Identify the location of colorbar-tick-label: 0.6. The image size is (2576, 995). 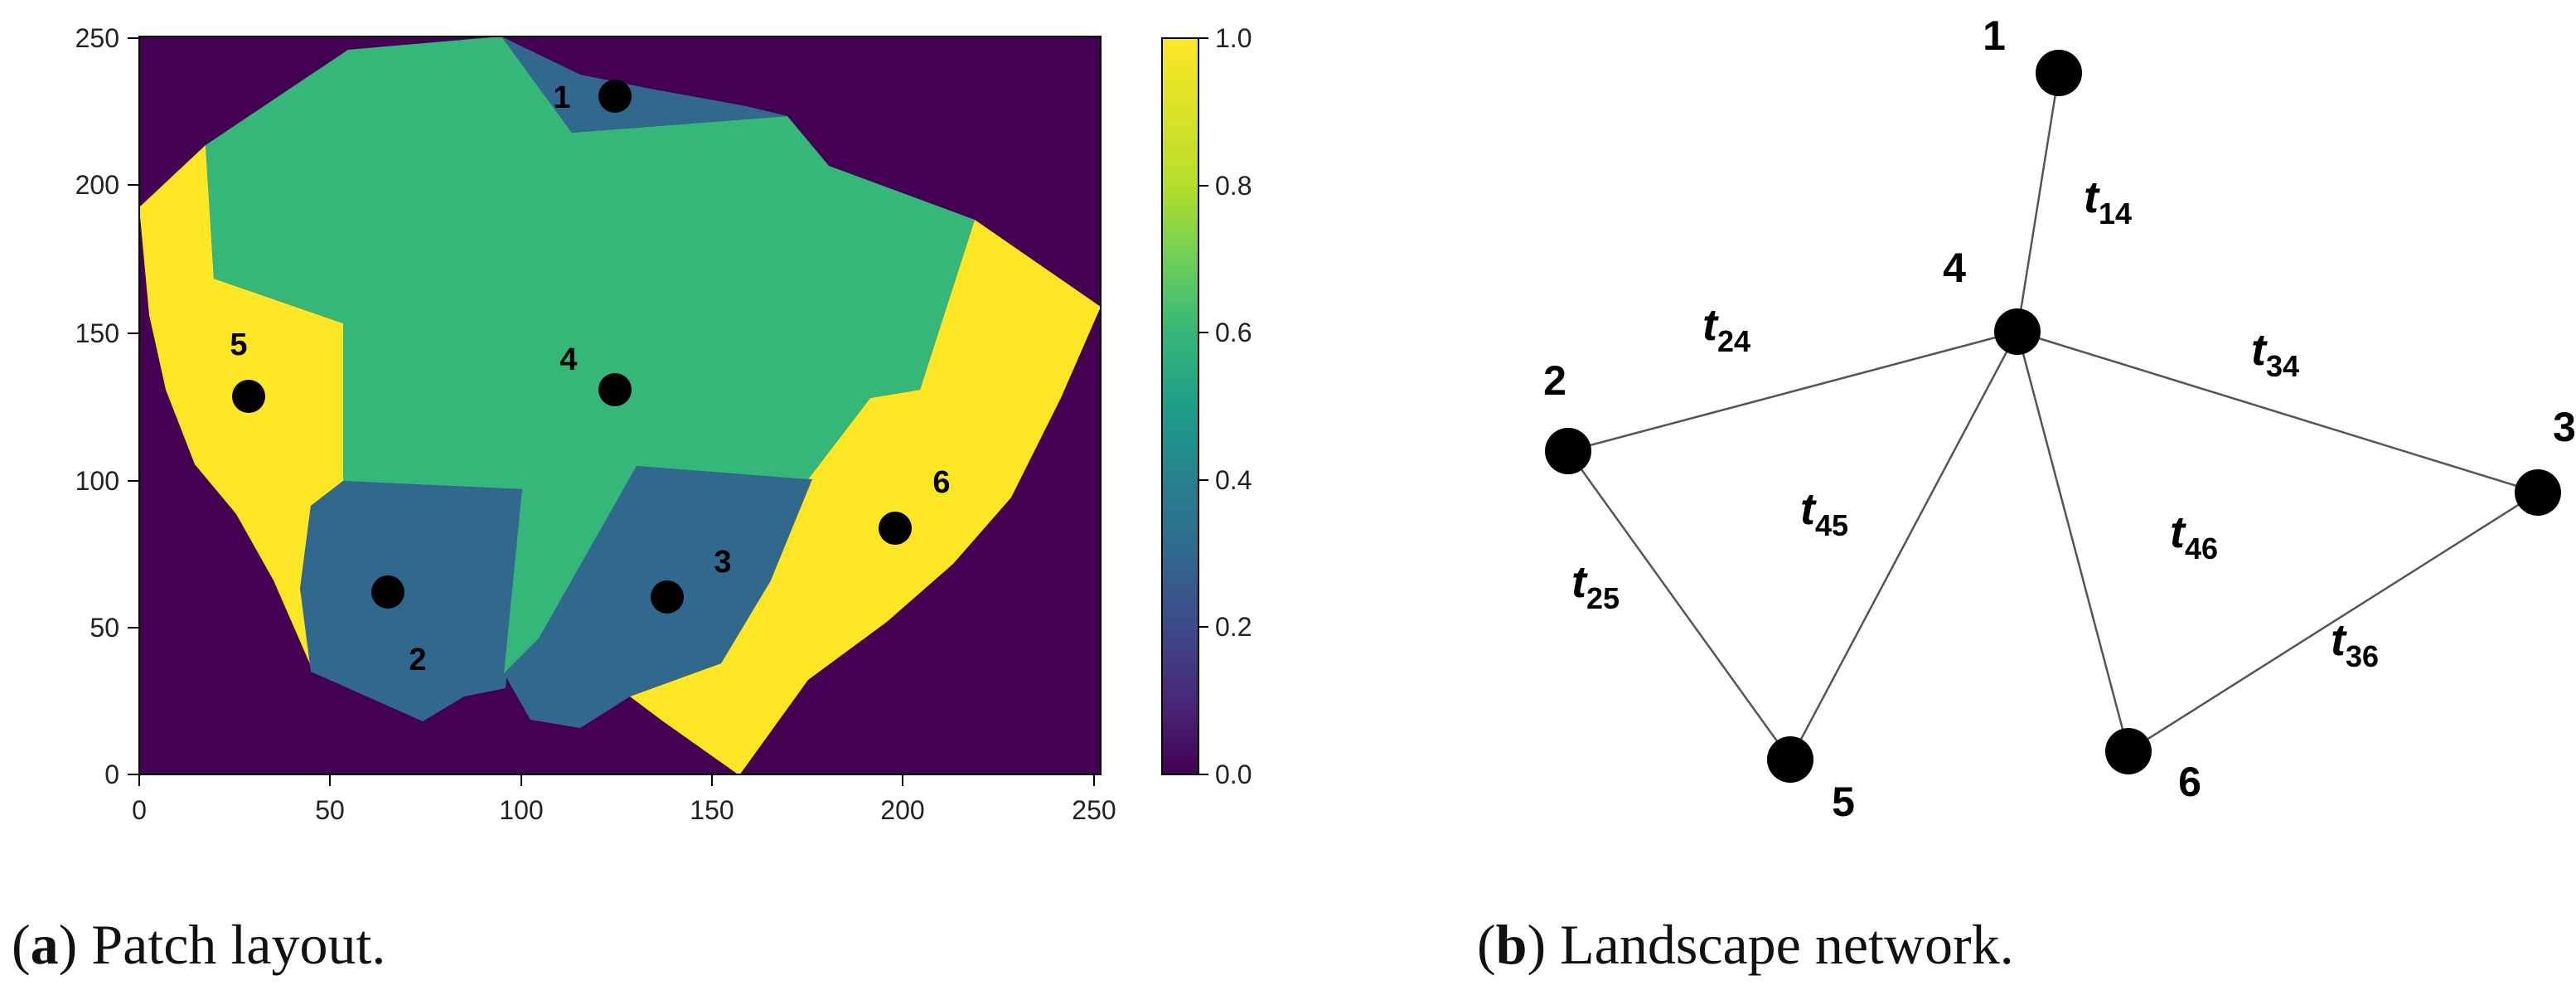
(1233, 332).